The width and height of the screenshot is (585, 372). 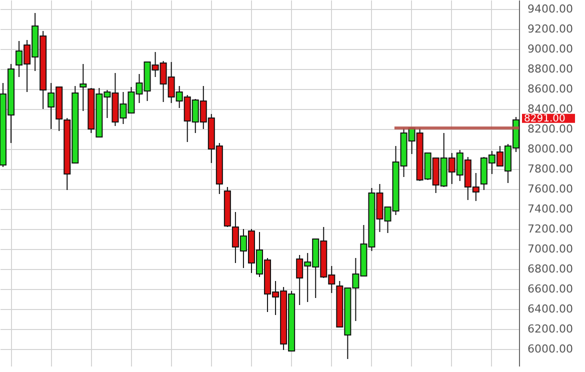 I want to click on y-tick-label: 6800.00, so click(x=550, y=269).